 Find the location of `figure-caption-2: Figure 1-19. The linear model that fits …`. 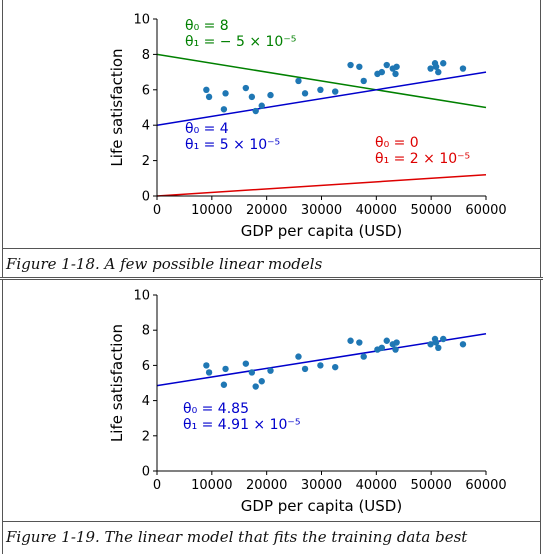

figure-caption-2: Figure 1-19. The linear model that fits … is located at coordinates (237, 537).